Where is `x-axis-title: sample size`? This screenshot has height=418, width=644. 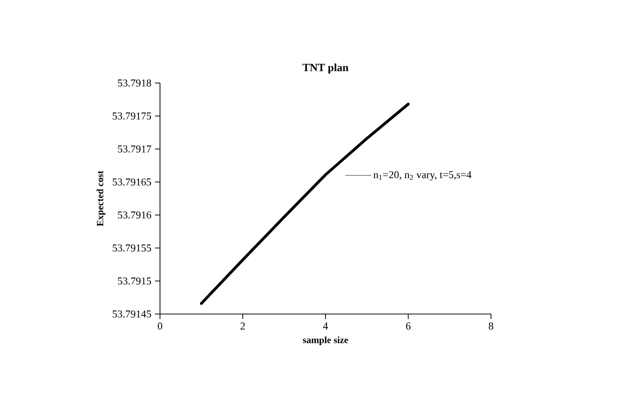
x-axis-title: sample size is located at coordinates (325, 341).